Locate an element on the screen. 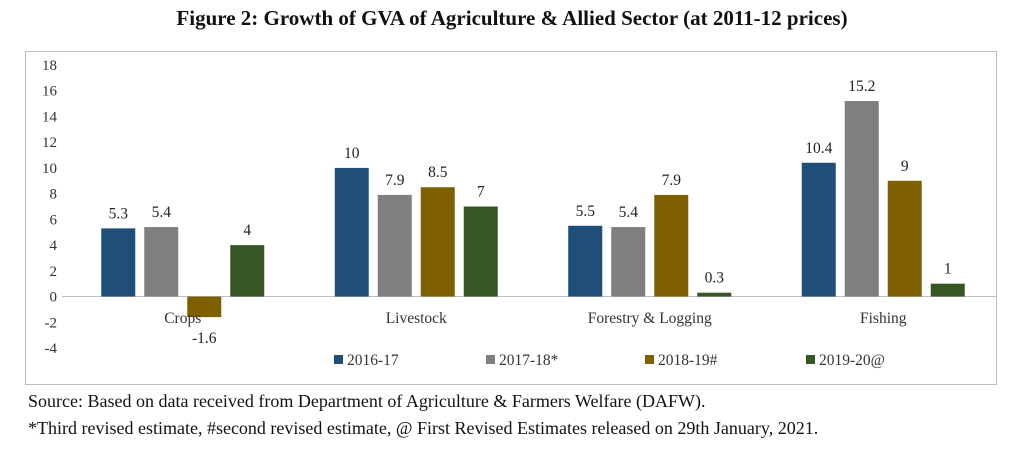  y-tick-label: 4 is located at coordinates (54, 246).